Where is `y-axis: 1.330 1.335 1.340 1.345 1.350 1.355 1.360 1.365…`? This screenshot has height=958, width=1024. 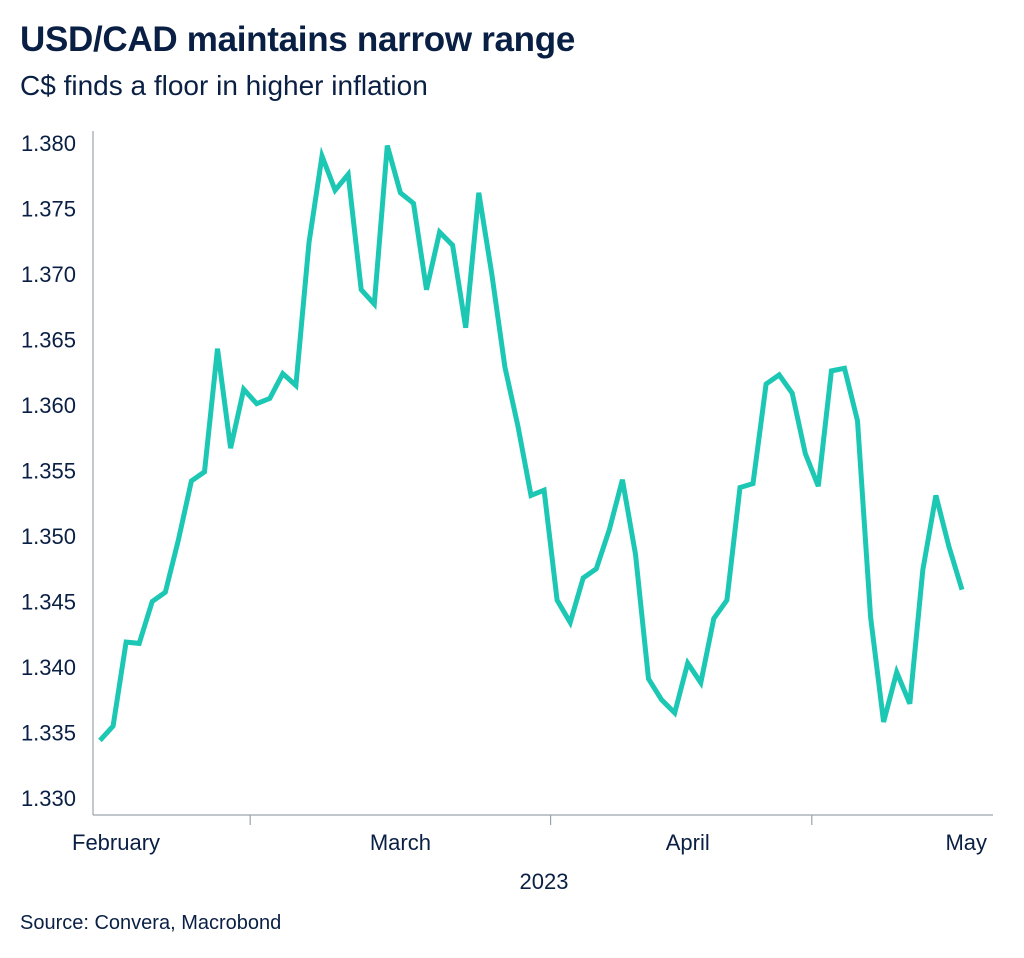
y-axis: 1.330 1.335 1.340 1.345 1.350 1.355 1.360 1.365… is located at coordinates (57, 473).